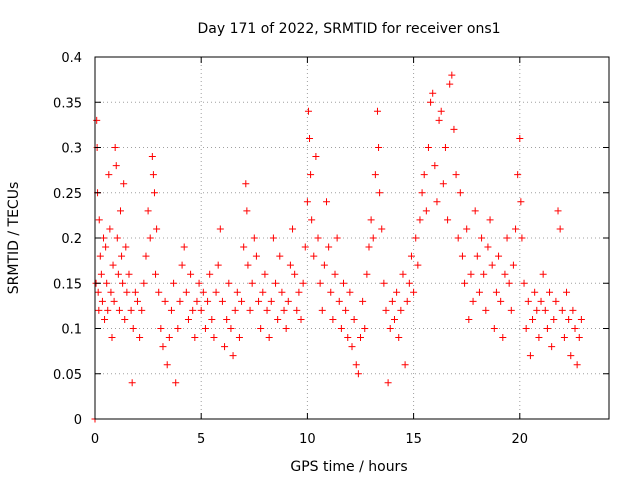 The width and height of the screenshot is (640, 480). I want to click on x-tick-label: 0, so click(95, 439).